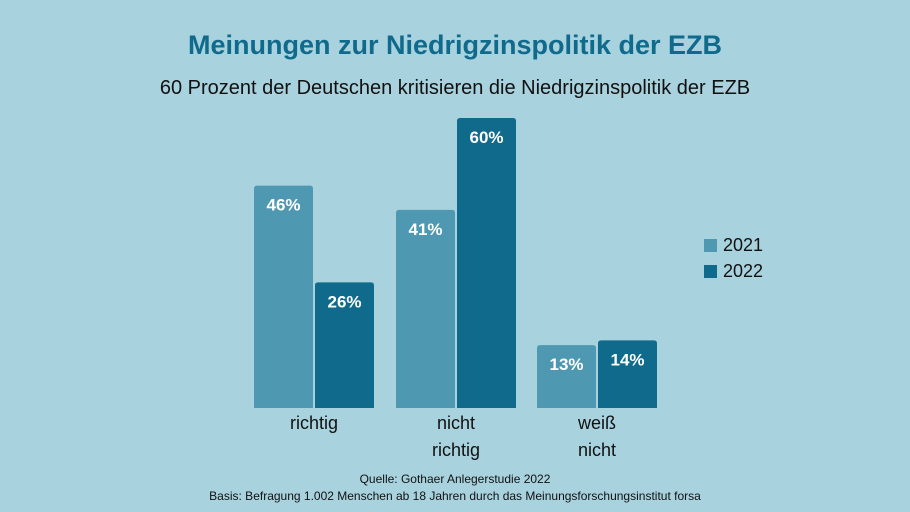 The image size is (910, 512). I want to click on category-label-1-0: nicht, so click(456, 423).